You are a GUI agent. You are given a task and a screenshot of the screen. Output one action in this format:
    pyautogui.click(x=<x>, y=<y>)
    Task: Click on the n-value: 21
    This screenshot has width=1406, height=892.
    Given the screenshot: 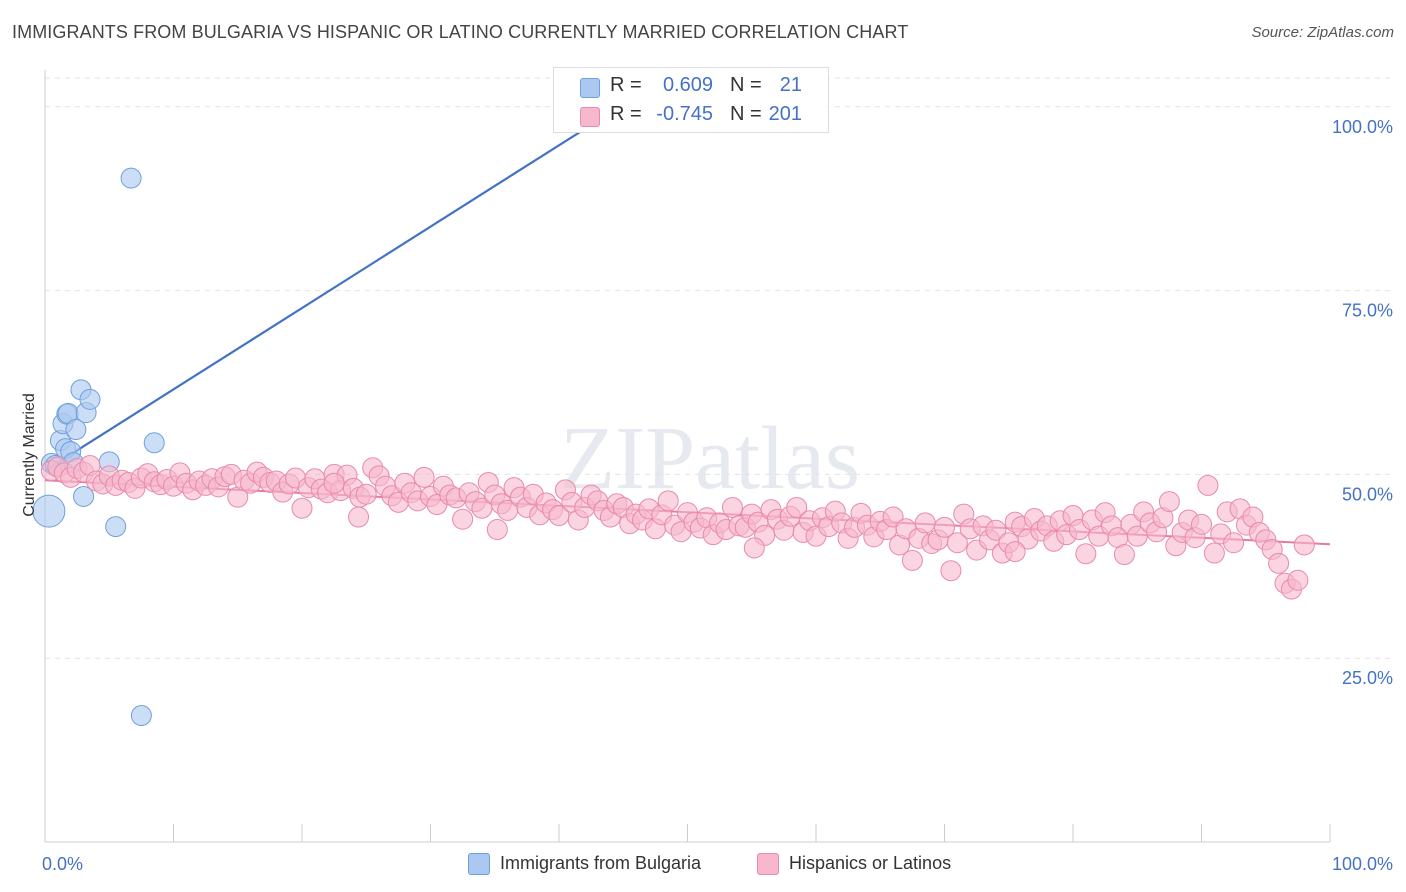 What is the action you would take?
    pyautogui.click(x=790, y=85)
    